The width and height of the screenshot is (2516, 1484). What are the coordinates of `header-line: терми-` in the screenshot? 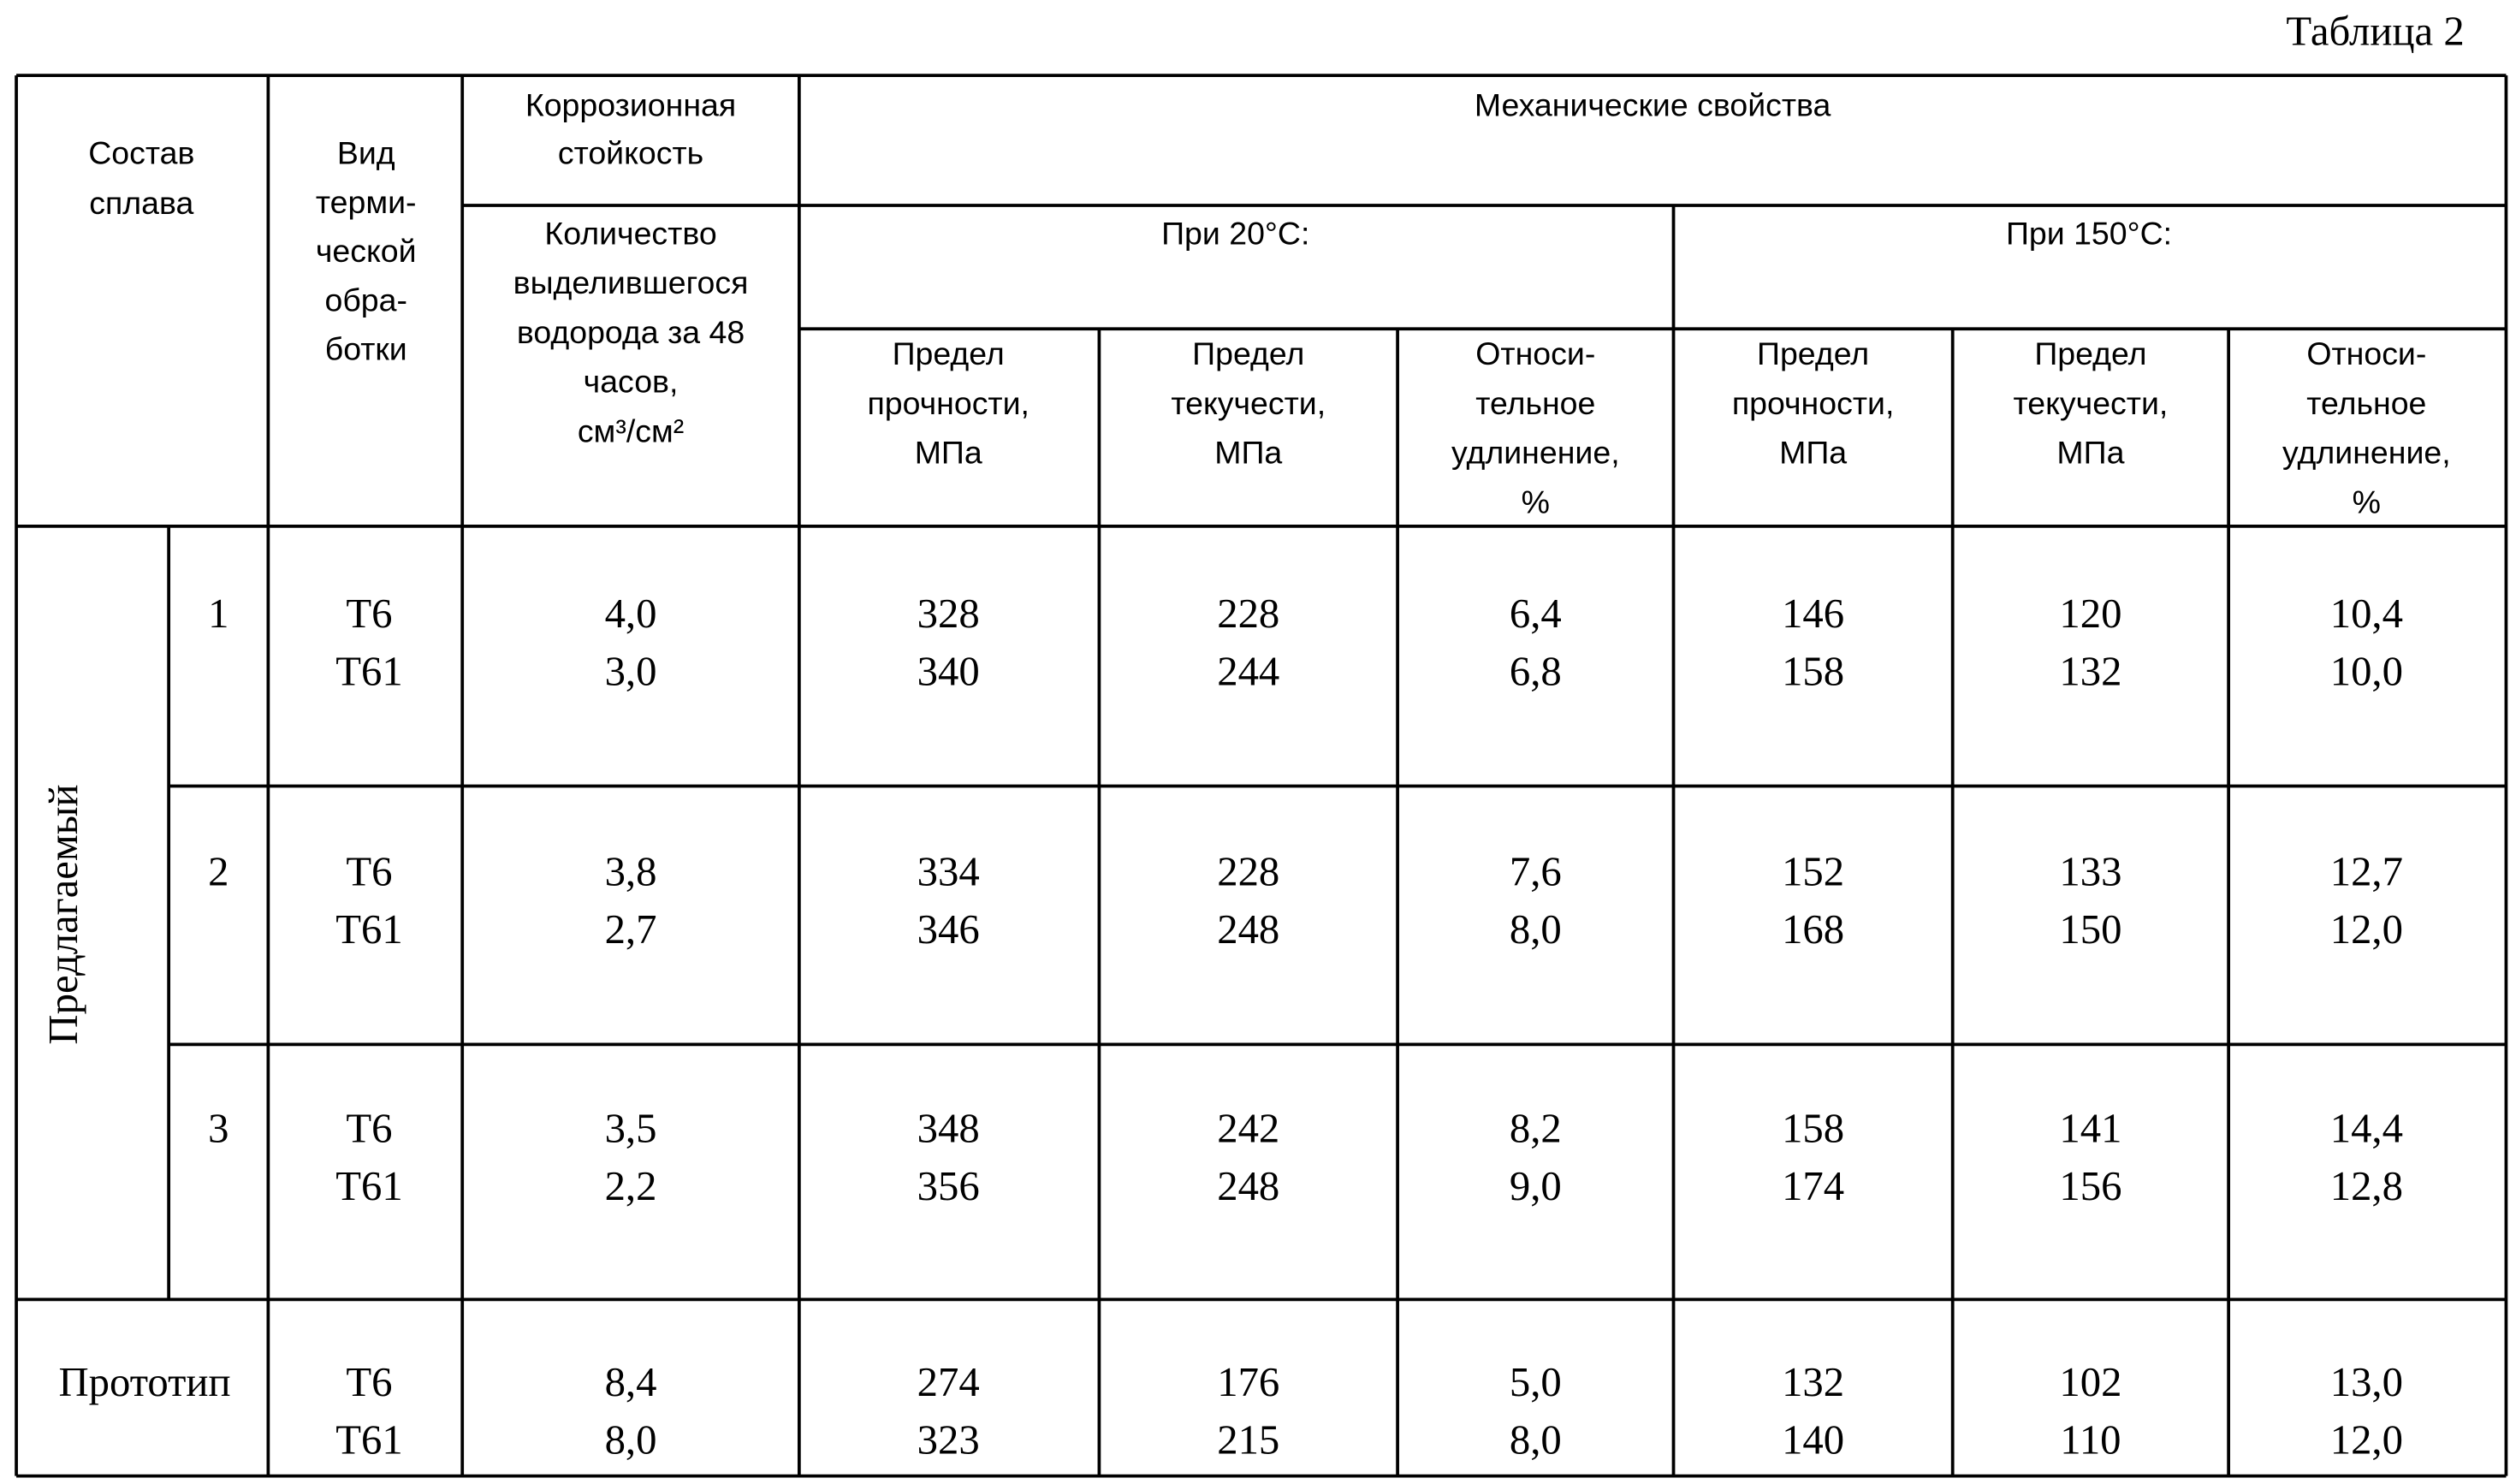 It's located at (366, 202).